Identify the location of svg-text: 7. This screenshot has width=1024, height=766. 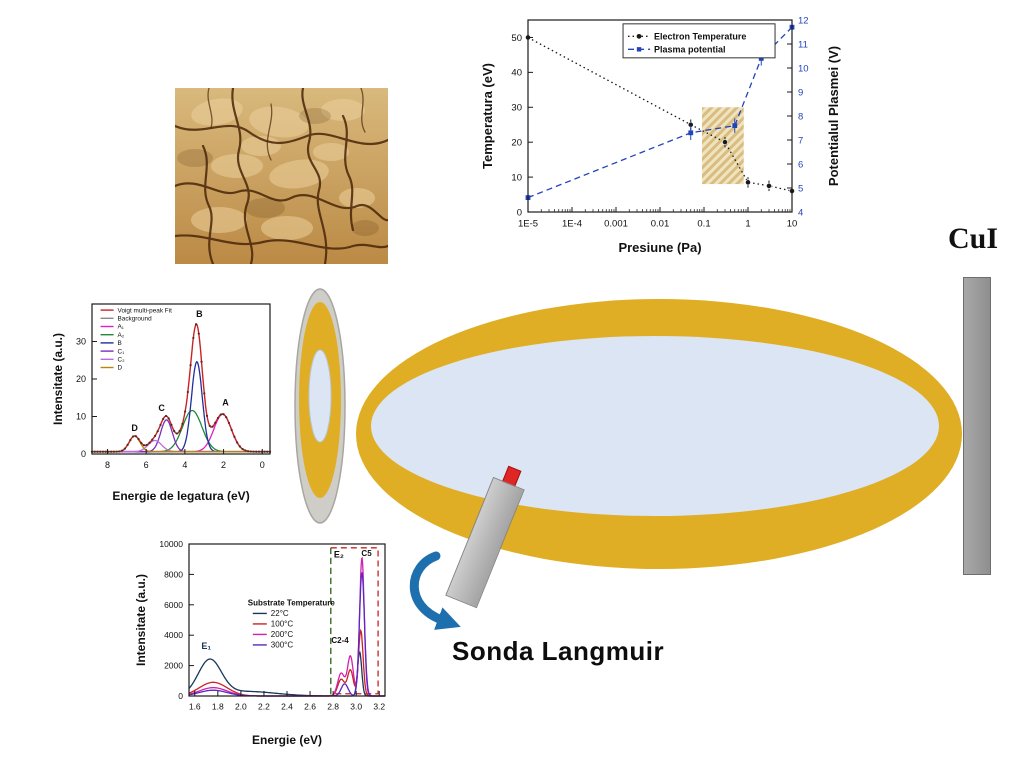
(800, 140).